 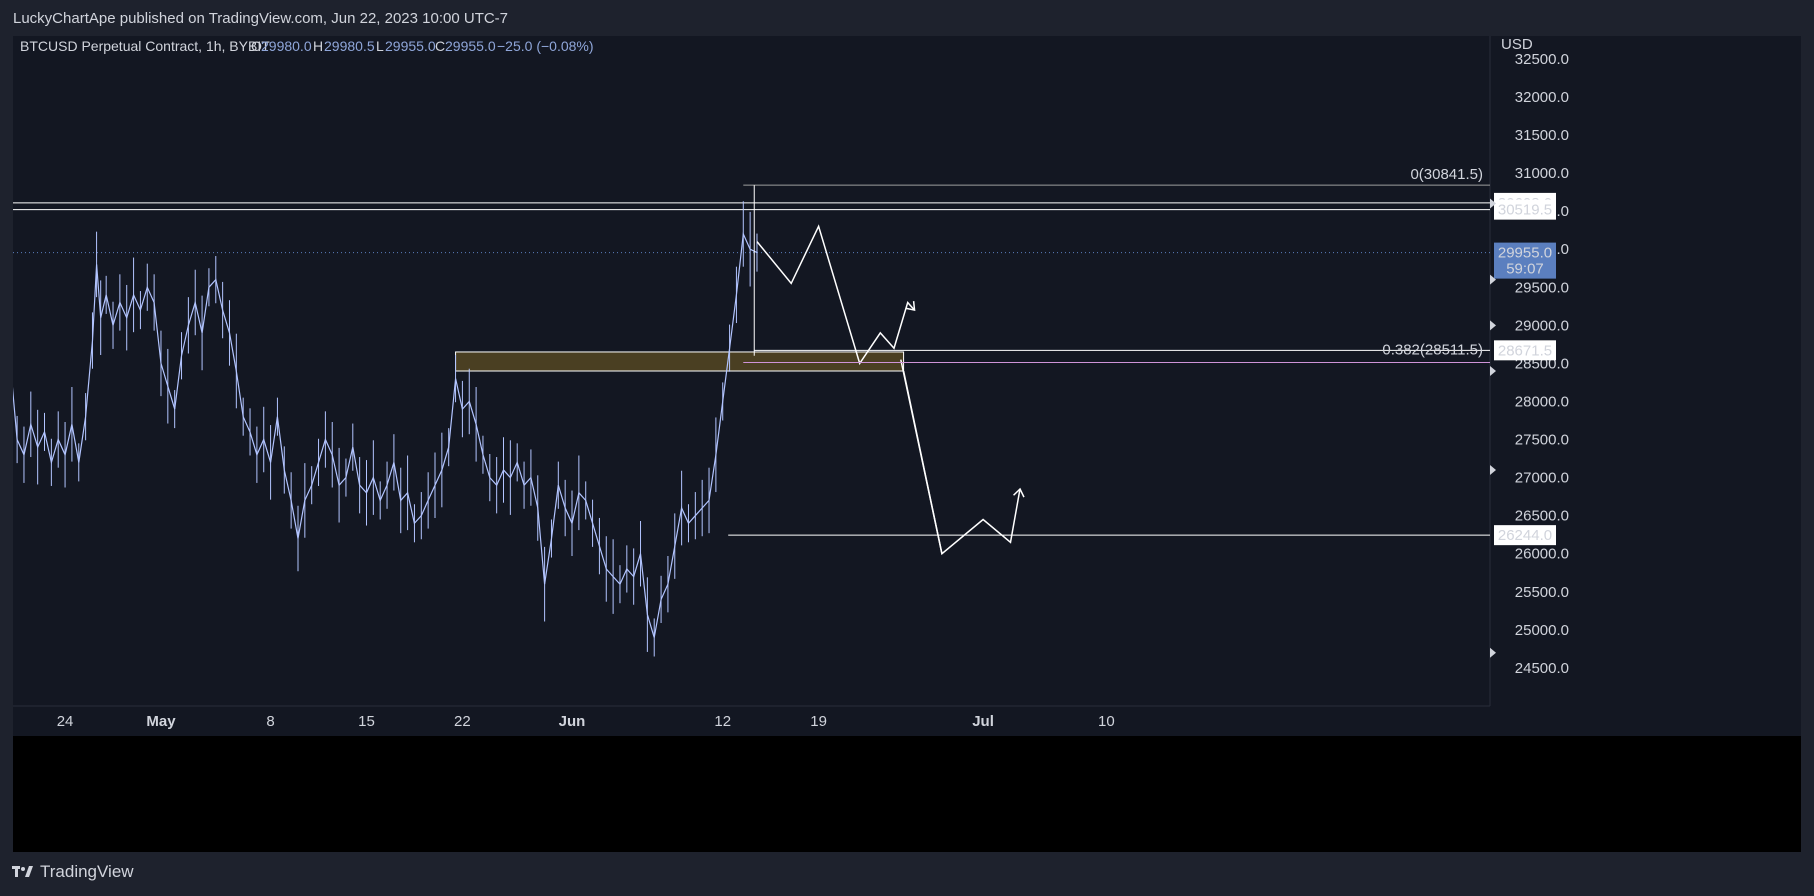 I want to click on current-price-box, so click(x=1525, y=260).